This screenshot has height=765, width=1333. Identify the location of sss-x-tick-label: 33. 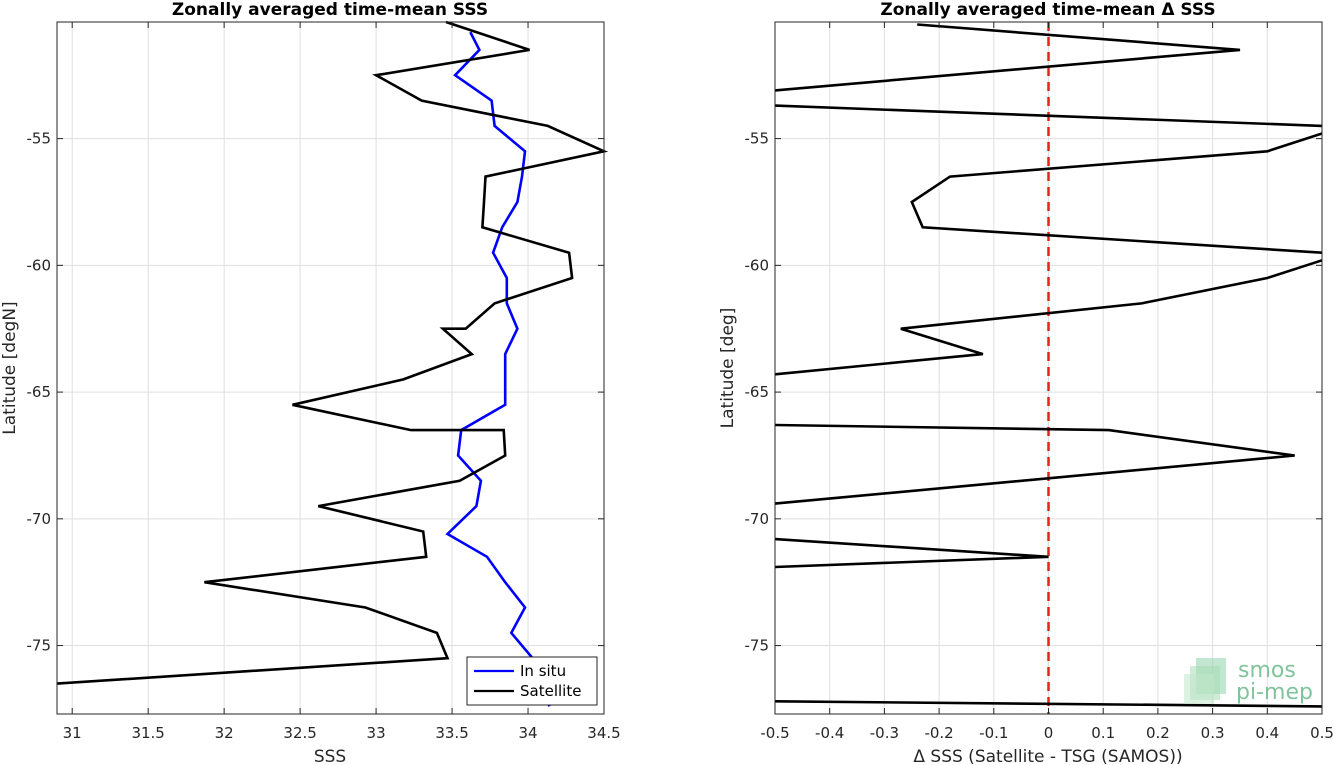
(376, 733).